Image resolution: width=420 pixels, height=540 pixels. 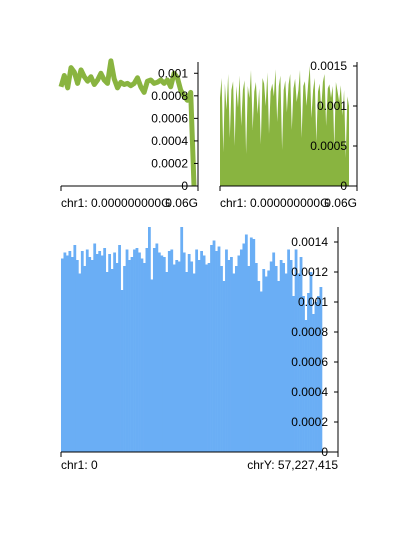 I want to click on series-area, so click(x=284, y=126).